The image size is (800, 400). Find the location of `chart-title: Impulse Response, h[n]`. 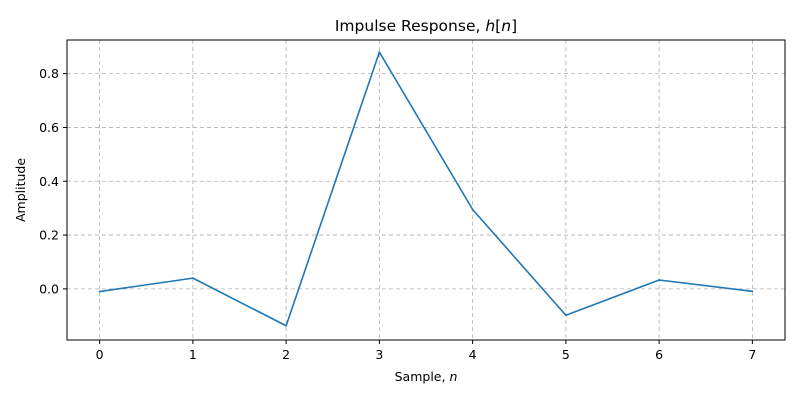

chart-title: Impulse Response, h[n] is located at coordinates (426, 26).